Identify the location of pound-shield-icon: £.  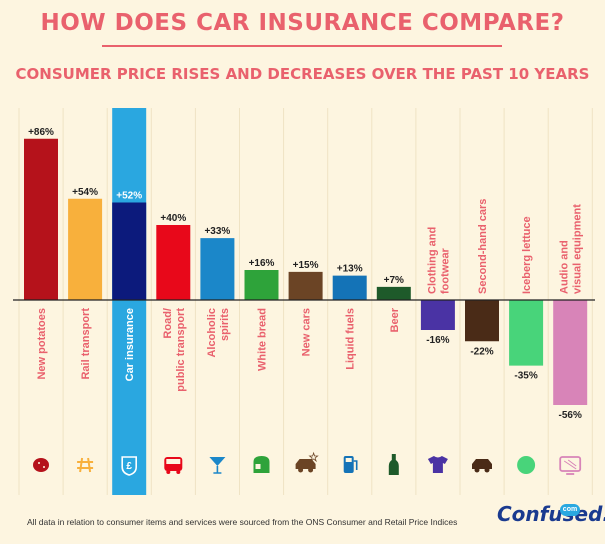
(129, 466).